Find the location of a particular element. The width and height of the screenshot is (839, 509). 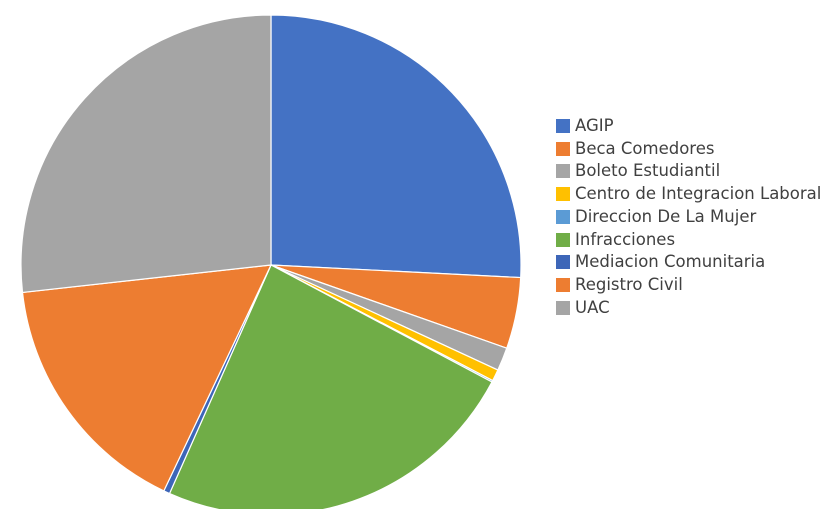

legend-item: Mediacion Comunitaria is located at coordinates (696, 262).